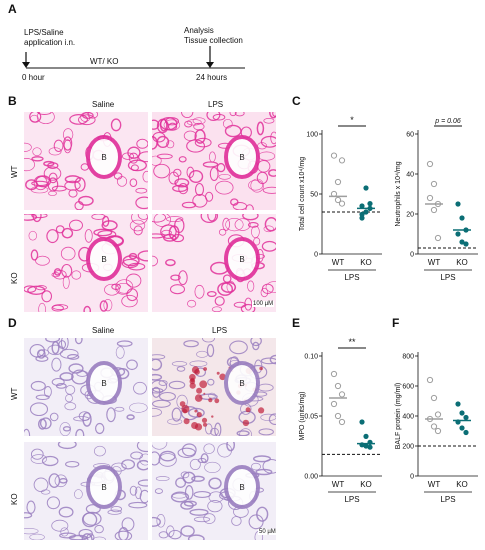 This screenshot has width=485, height=550. Describe the element at coordinates (447, 121) in the screenshot. I see `significance-label: p = 0.06` at that location.